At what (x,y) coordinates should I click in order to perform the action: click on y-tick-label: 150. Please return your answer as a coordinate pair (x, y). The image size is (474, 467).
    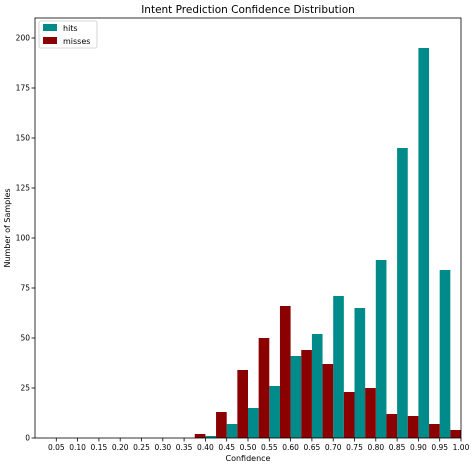
    Looking at the image, I should click on (23, 138).